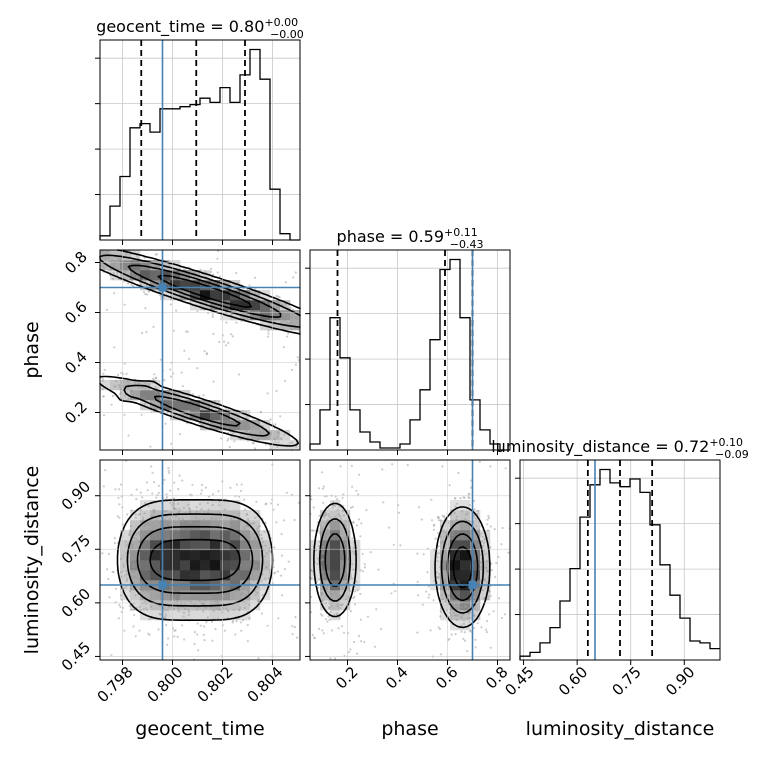 This screenshot has height=760, width=760. I want to click on title-upper-error: +0.00, so click(281, 22).